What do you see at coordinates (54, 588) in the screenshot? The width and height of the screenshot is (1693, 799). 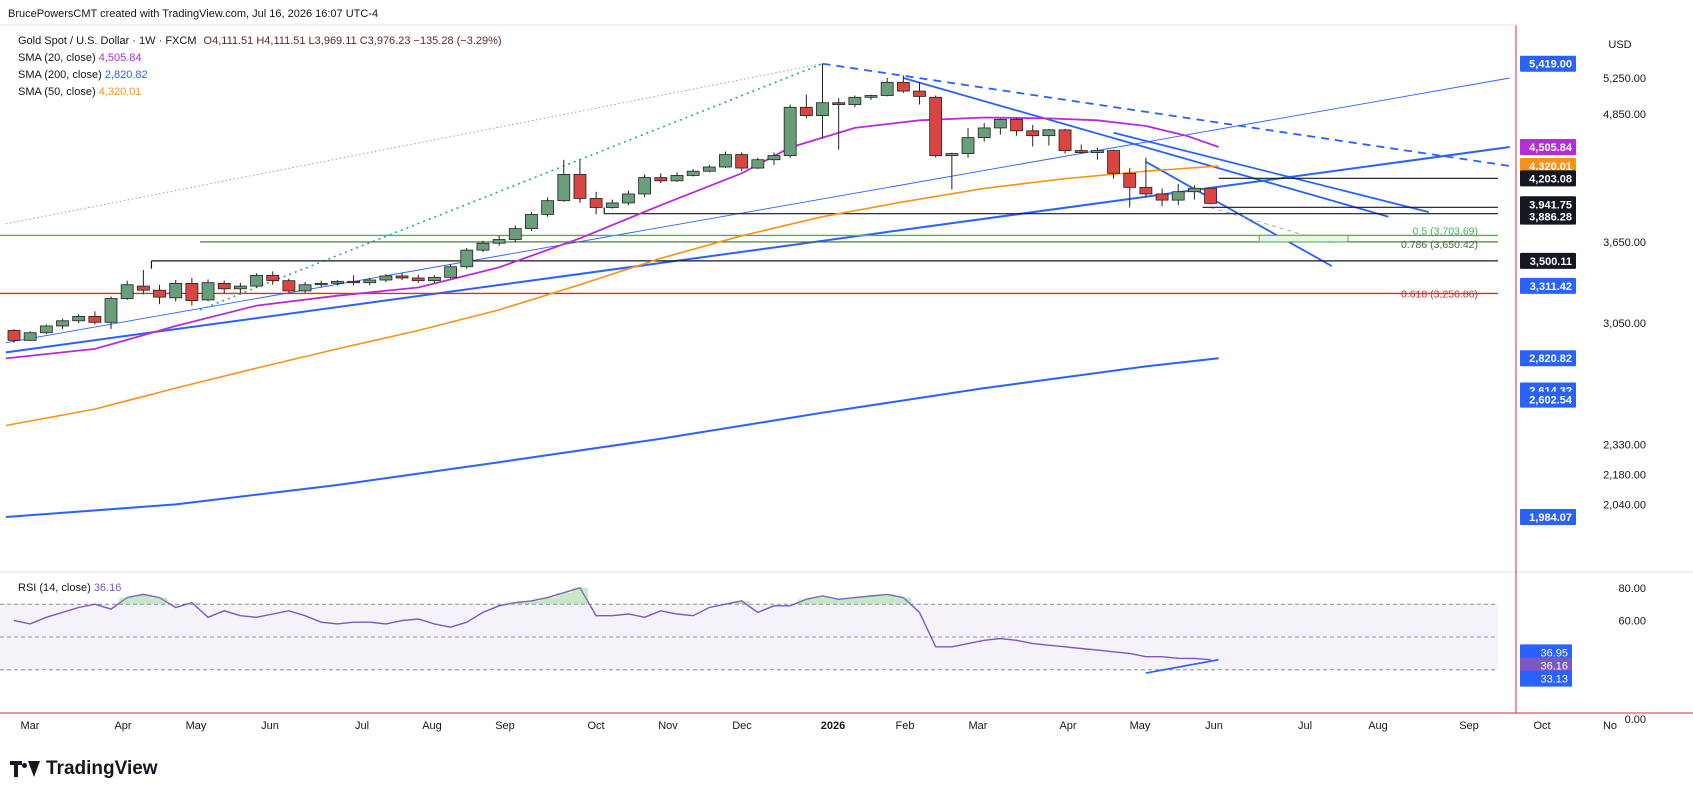 I see `rsi-label: RSI (14, close)` at bounding box center [54, 588].